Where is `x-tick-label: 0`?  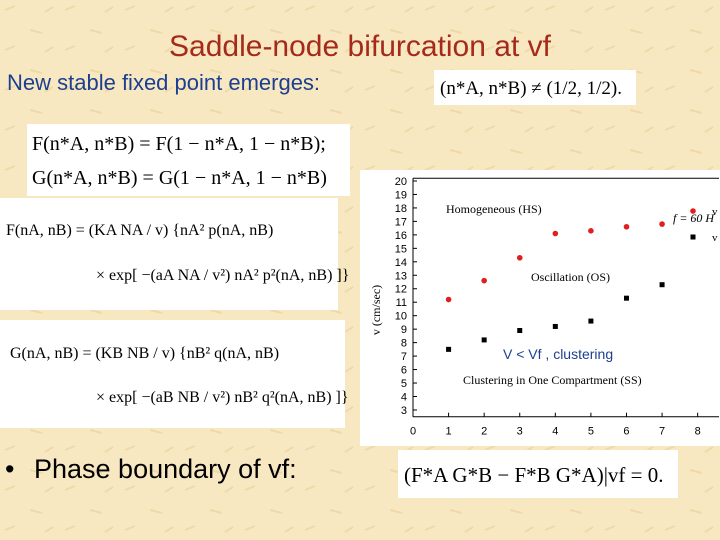 x-tick-label: 0 is located at coordinates (413, 432).